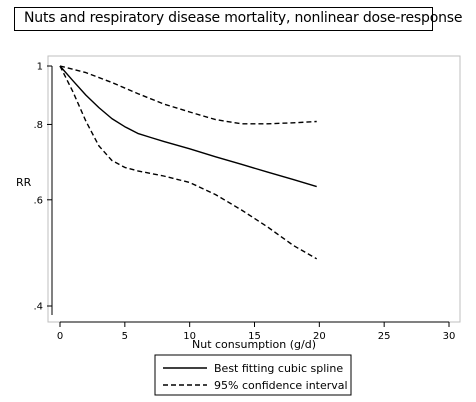 The image size is (476, 402). What do you see at coordinates (189, 336) in the screenshot?
I see `x-tick-label: 10` at bounding box center [189, 336].